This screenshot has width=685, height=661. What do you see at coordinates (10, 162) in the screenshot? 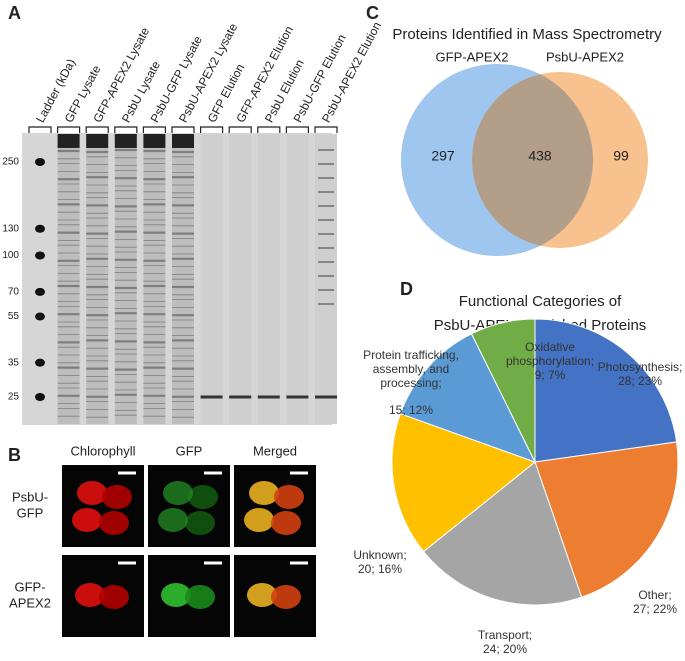
I see `marker-label: 250` at bounding box center [10, 162].